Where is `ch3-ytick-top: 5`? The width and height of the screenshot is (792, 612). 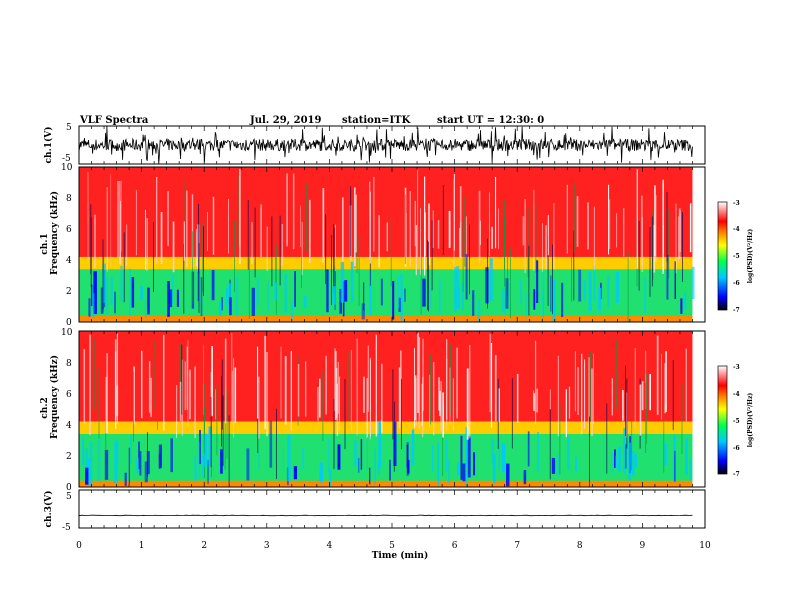
ch3-ytick-top: 5 is located at coordinates (69, 497).